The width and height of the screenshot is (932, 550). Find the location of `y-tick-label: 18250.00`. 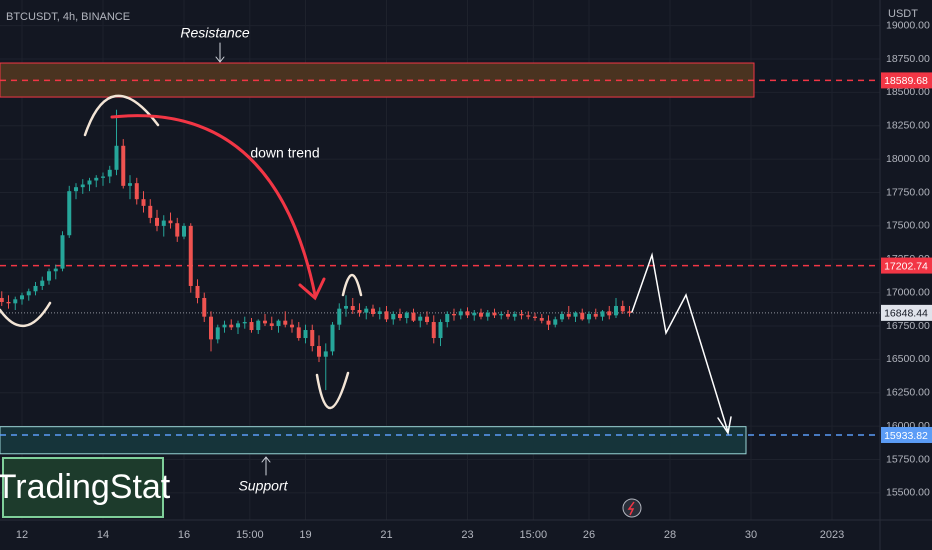

y-tick-label: 18250.00 is located at coordinates (908, 126).